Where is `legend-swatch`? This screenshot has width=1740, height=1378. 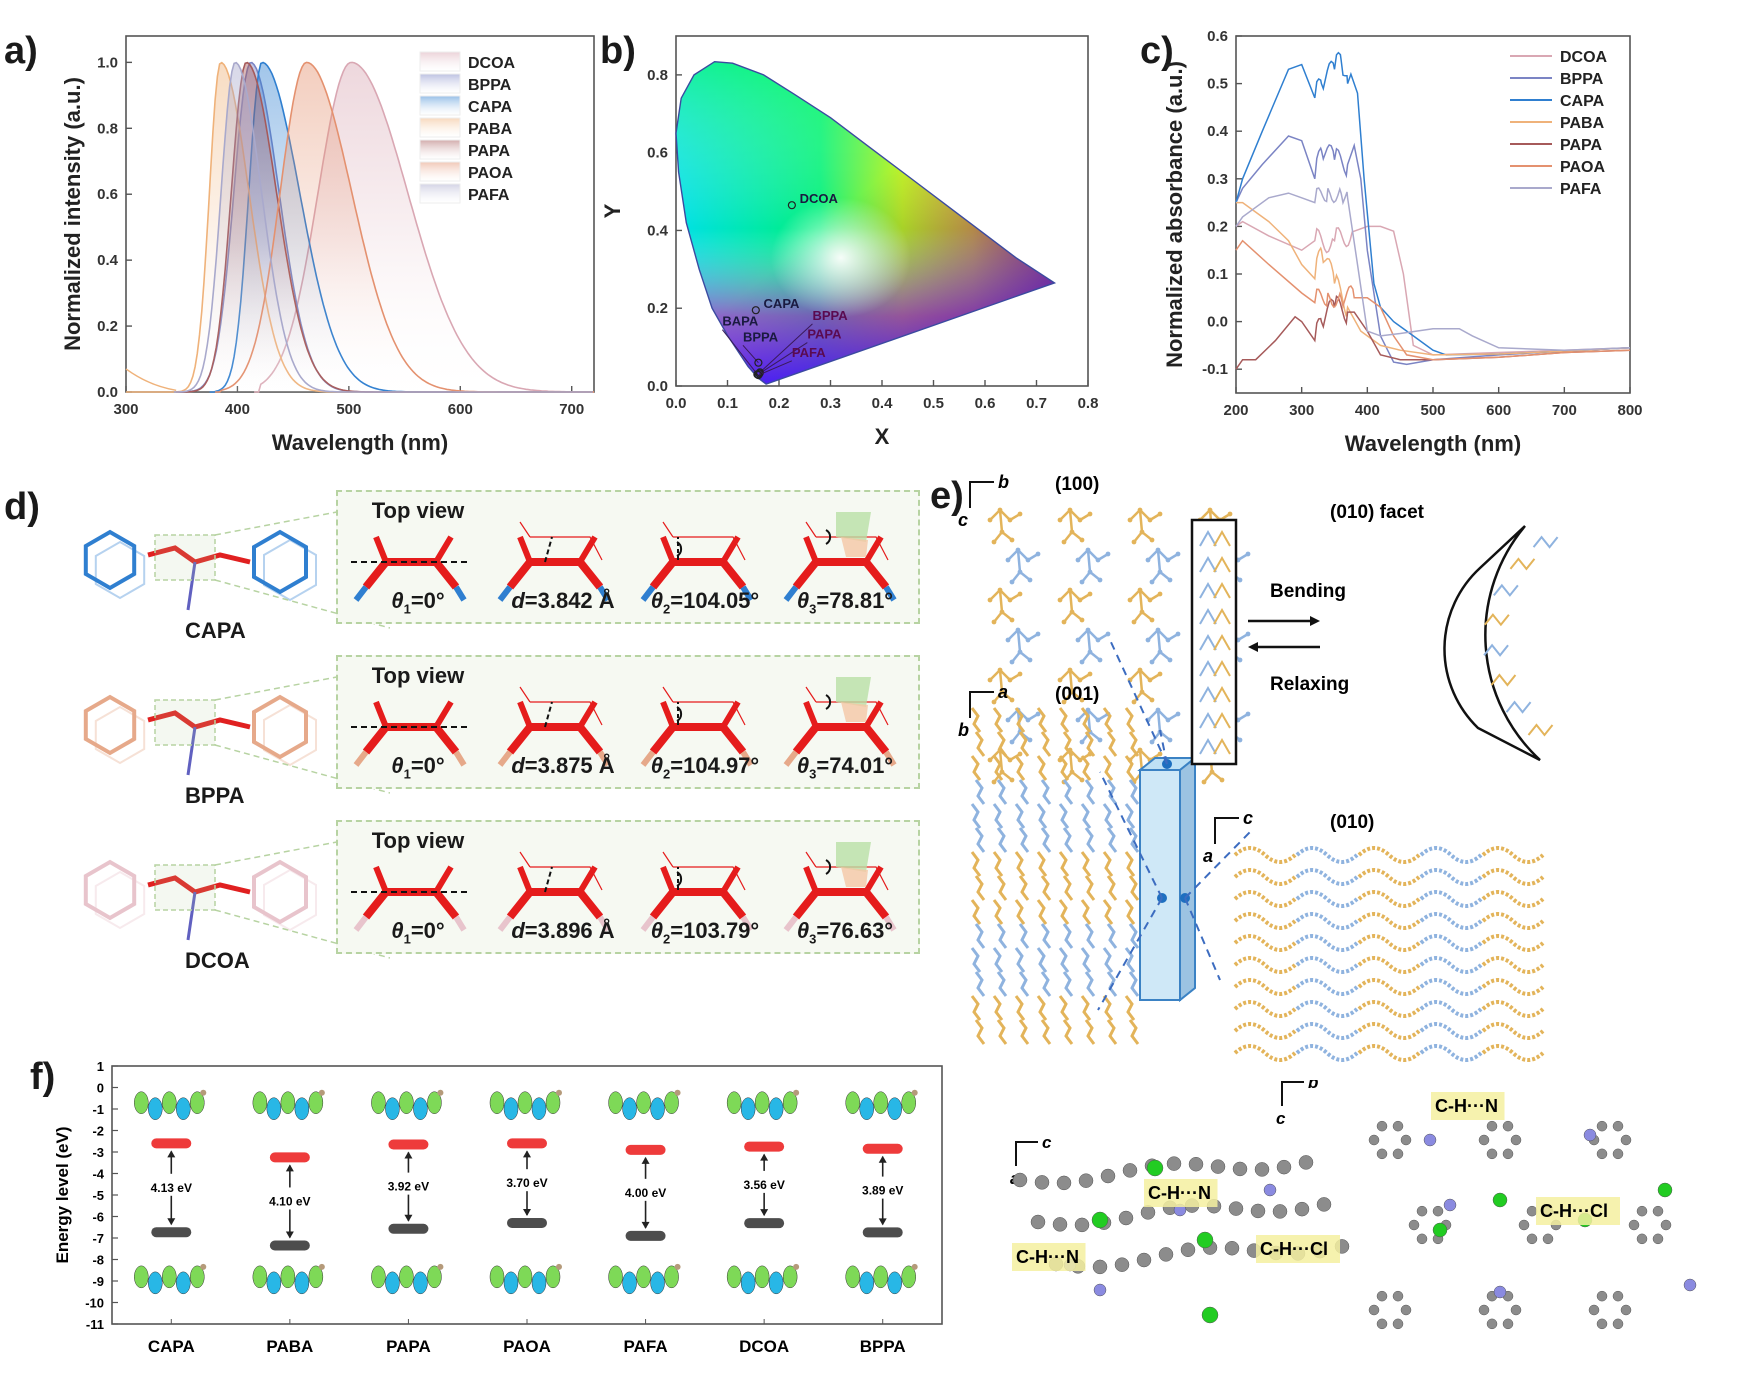 legend-swatch is located at coordinates (440, 61).